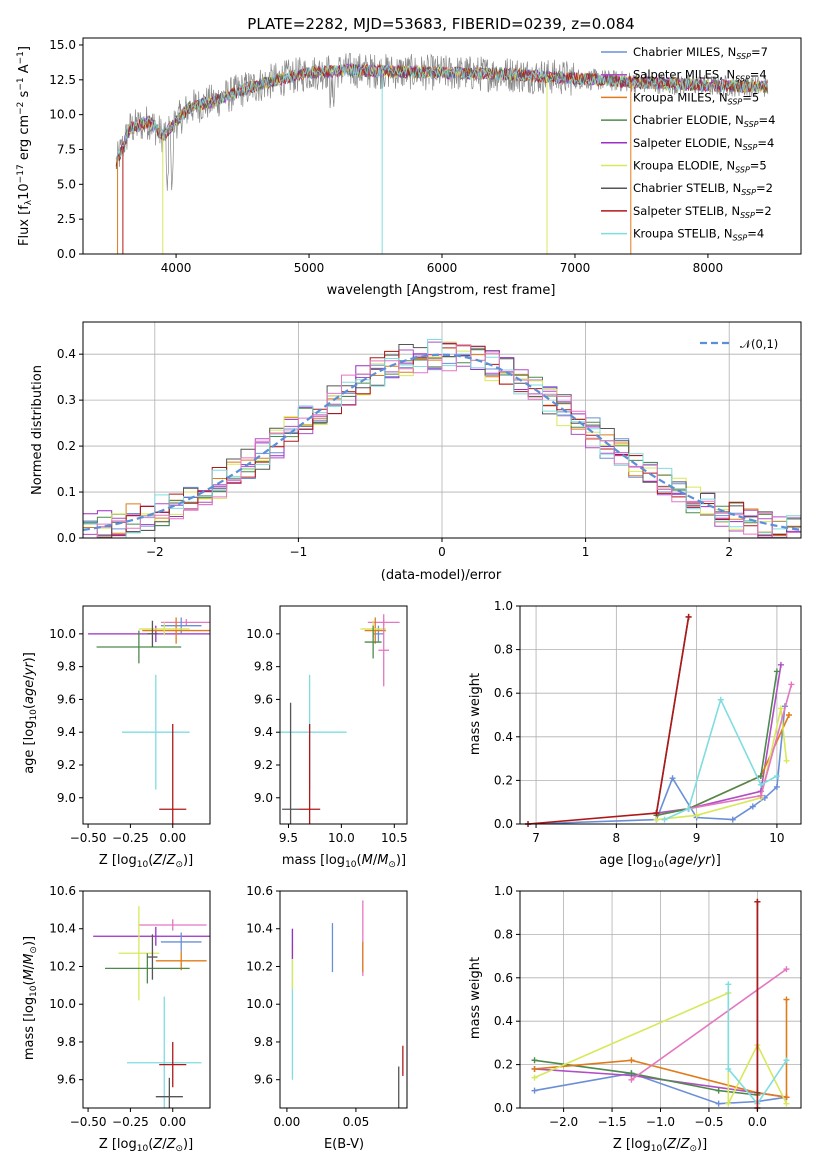  Describe the element at coordinates (611, 1122) in the screenshot. I see `mw-z-xtick-label: −1.5` at that location.